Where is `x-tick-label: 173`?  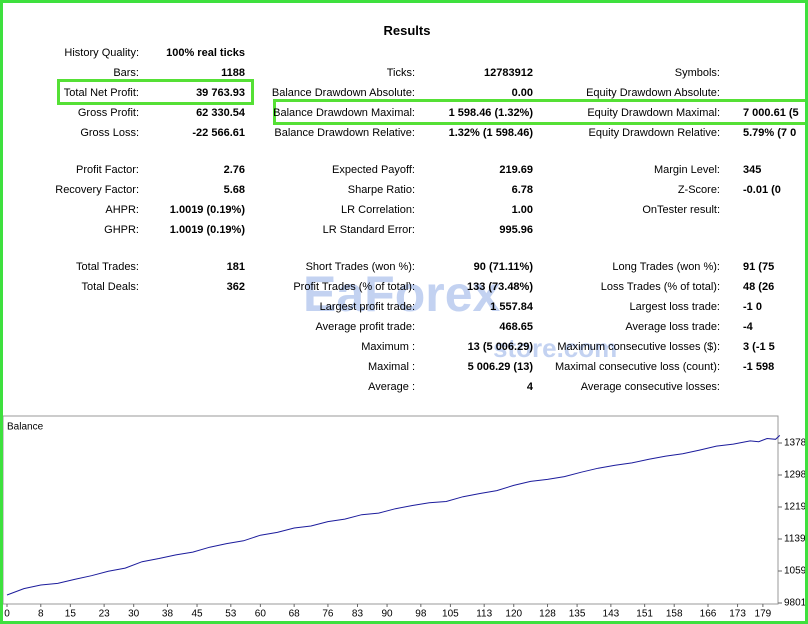
x-tick-label: 173 is located at coordinates (737, 614).